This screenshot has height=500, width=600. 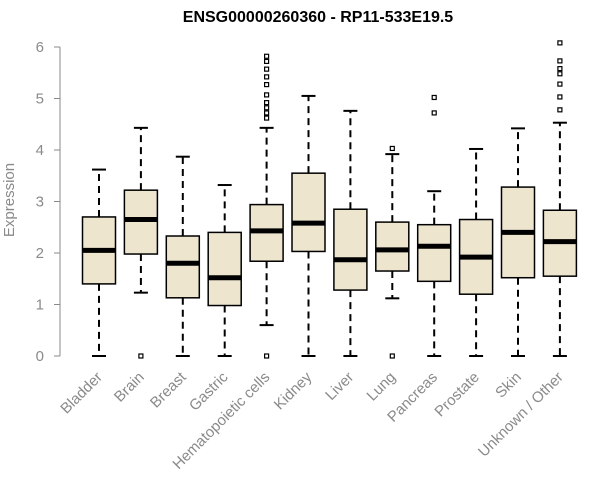 What do you see at coordinates (40, 202) in the screenshot?
I see `y-tick-label: 3` at bounding box center [40, 202].